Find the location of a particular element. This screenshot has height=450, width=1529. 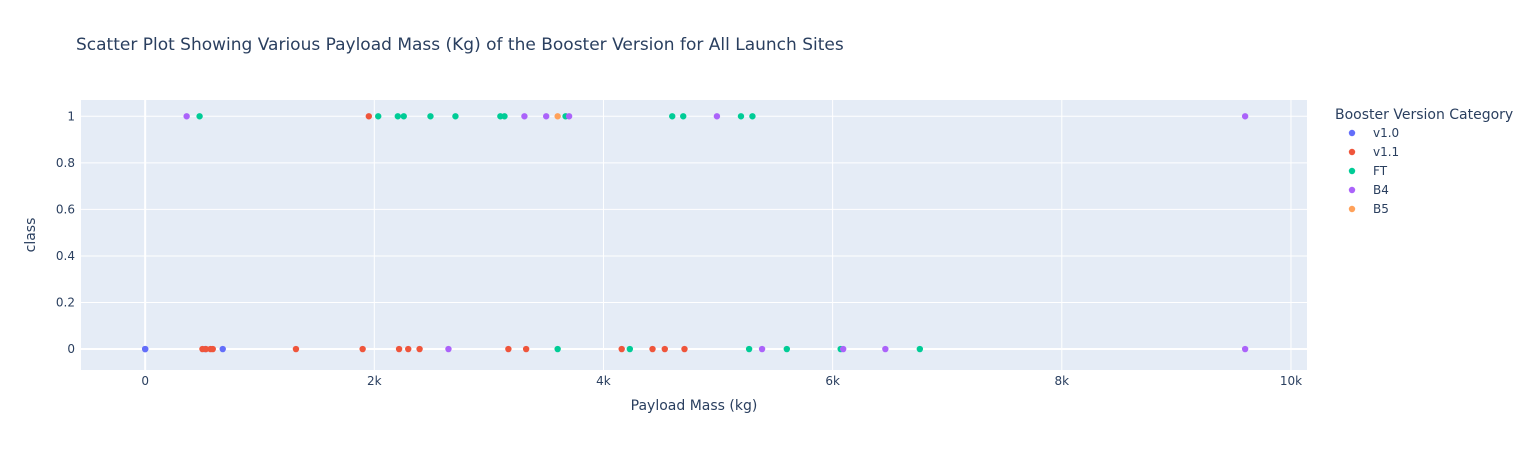

x-tick-label: 10k is located at coordinates (1291, 381).